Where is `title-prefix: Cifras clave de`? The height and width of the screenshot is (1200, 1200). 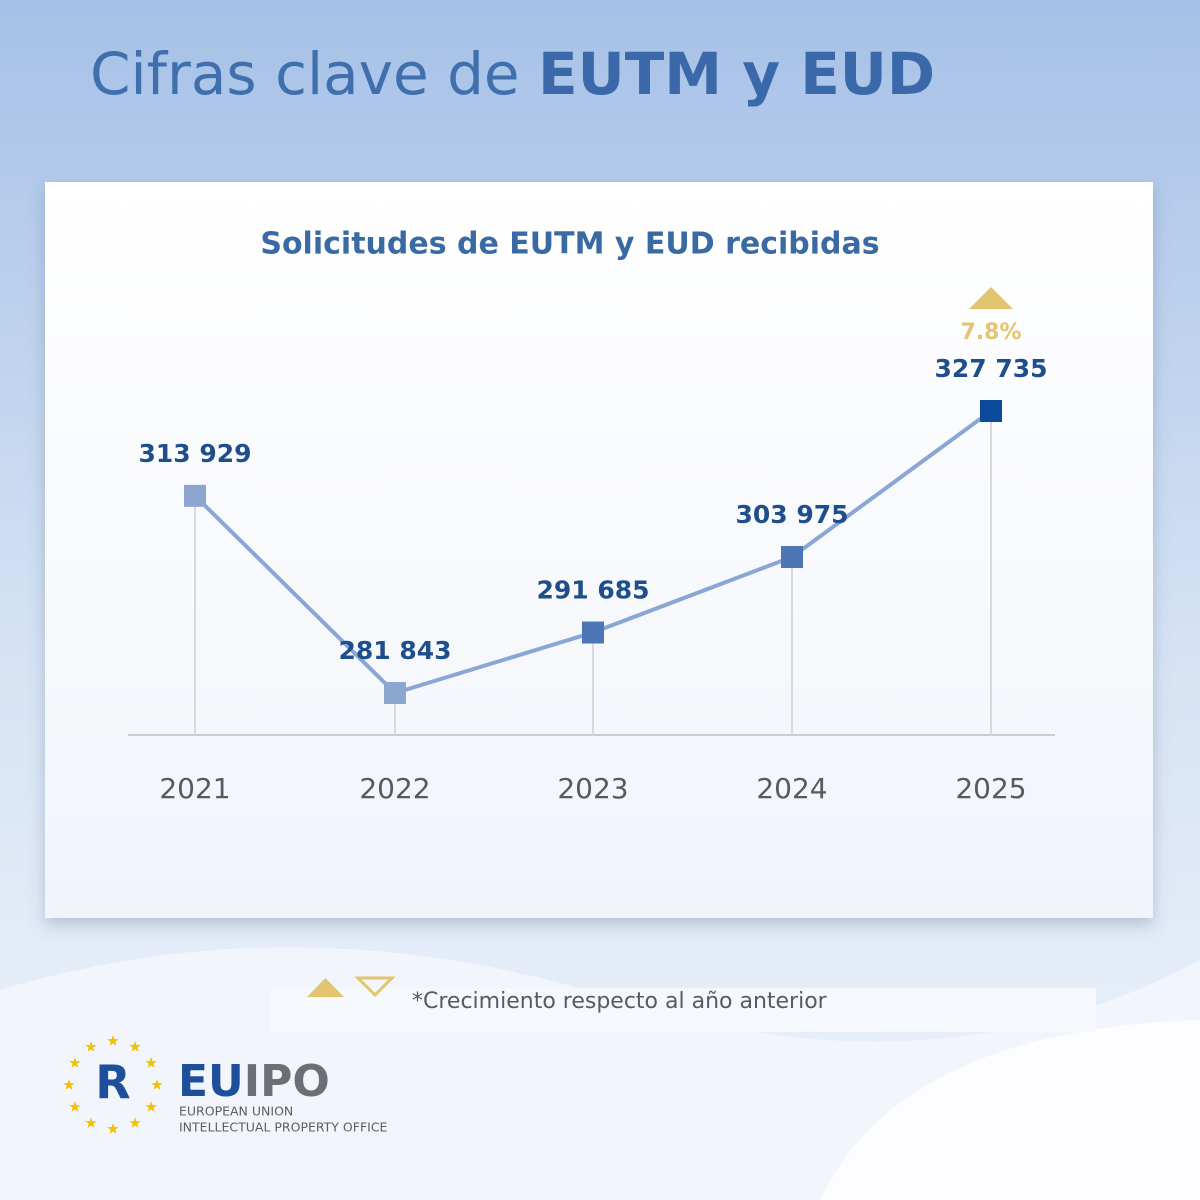 title-prefix: Cifras clave de is located at coordinates (305, 74).